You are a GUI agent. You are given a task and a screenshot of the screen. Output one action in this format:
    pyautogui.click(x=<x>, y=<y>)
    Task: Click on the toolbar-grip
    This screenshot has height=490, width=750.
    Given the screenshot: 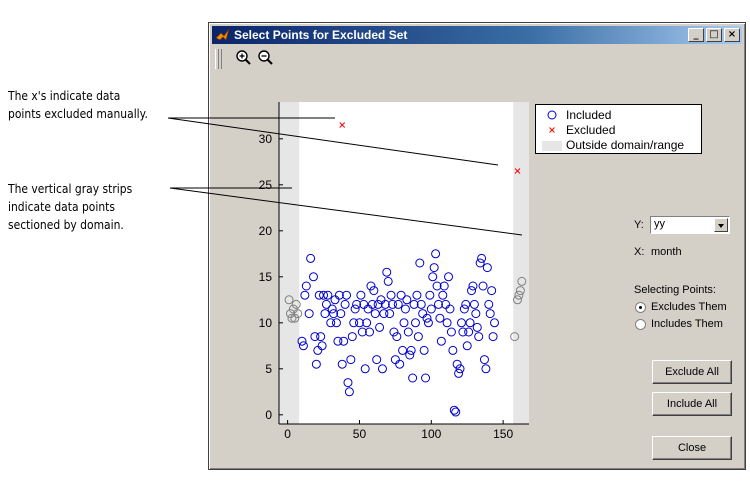 What is the action you would take?
    pyautogui.click(x=218, y=59)
    